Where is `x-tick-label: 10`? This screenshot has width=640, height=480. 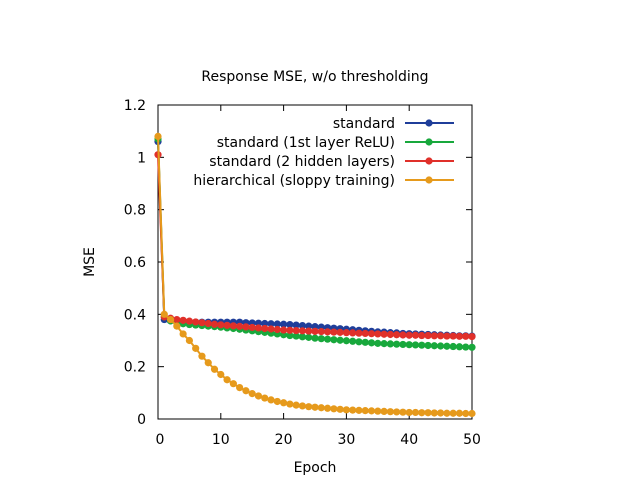
x-tick-label: 10 is located at coordinates (221, 440).